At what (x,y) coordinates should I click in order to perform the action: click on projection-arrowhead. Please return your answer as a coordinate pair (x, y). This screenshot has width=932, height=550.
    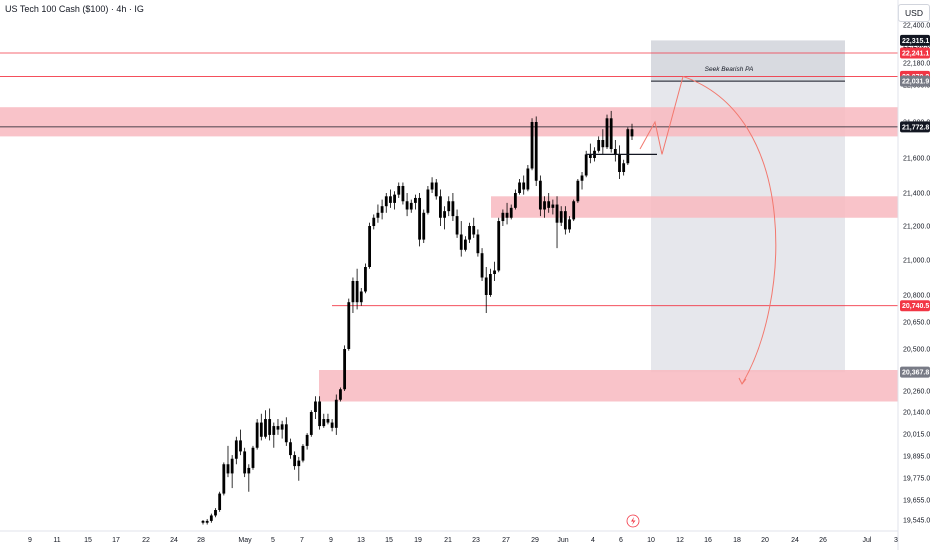
    Looking at the image, I should click on (742, 381).